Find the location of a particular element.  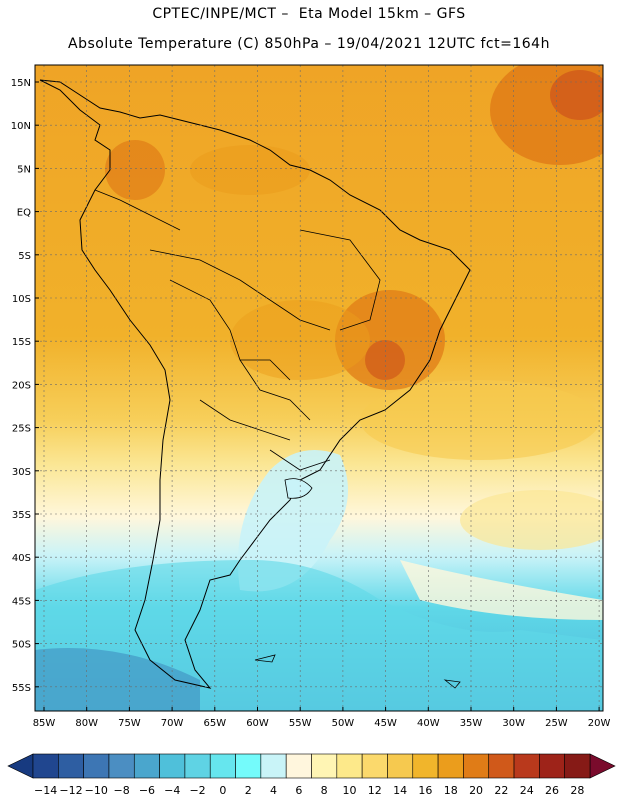

colorbar-label: 8 is located at coordinates (324, 790).